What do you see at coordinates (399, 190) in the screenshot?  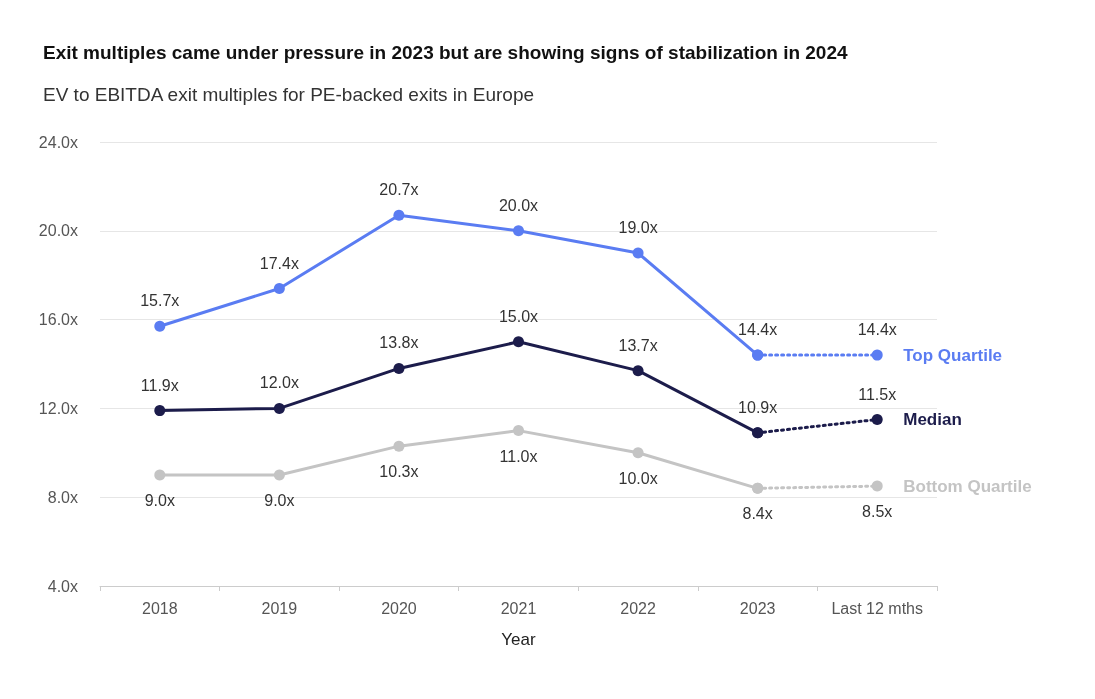 I see `data-label: 20.7x` at bounding box center [399, 190].